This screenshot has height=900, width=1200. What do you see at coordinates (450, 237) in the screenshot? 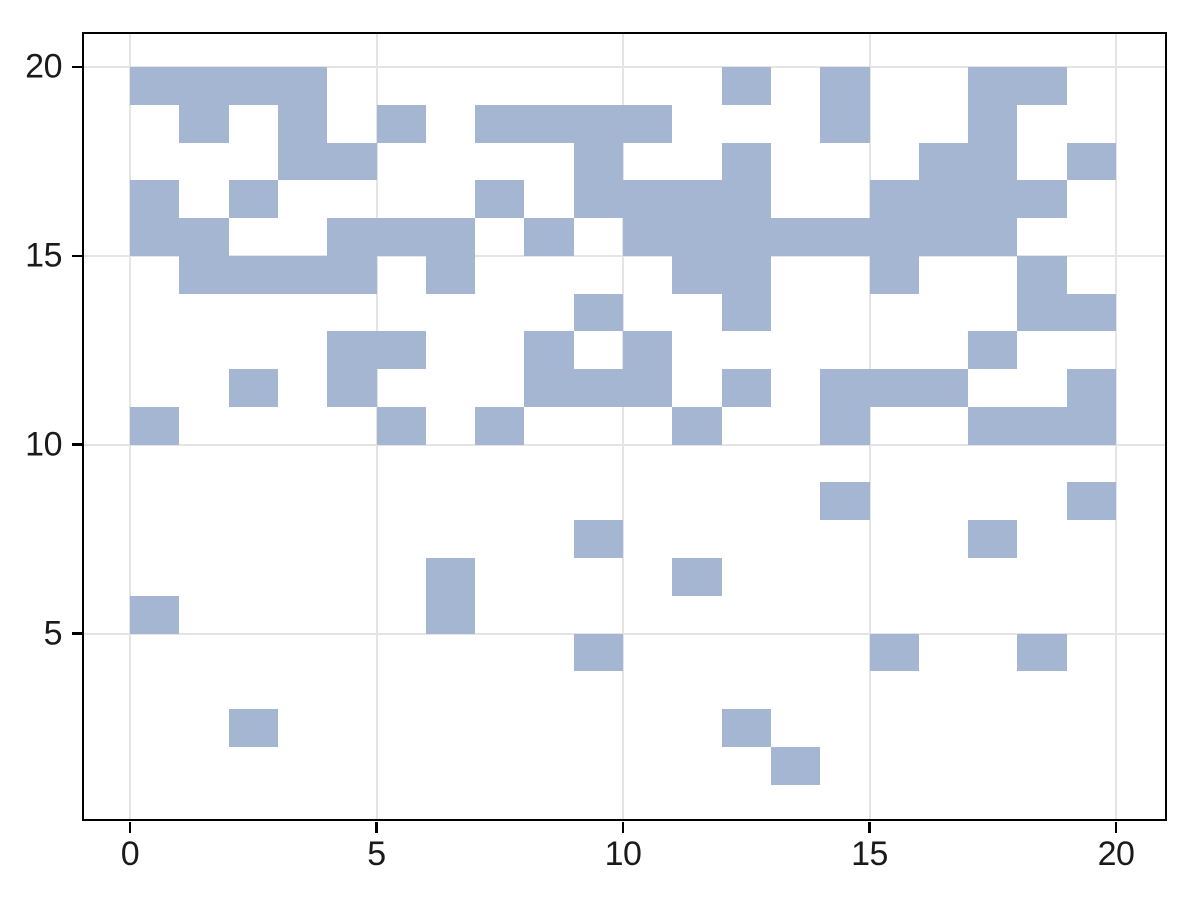
I see `heatmap-cell-x6-y16` at bounding box center [450, 237].